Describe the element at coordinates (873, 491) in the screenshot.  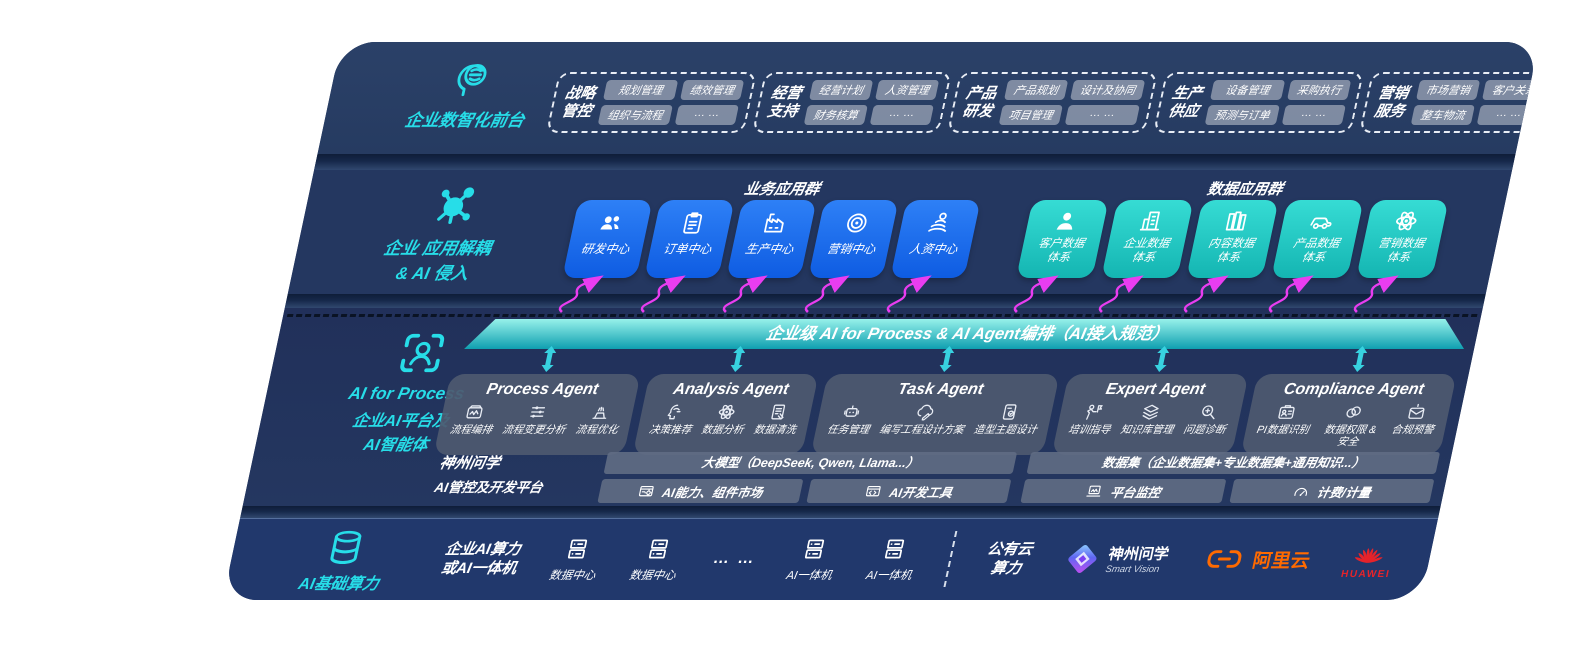
I see `devtools-icon` at that location.